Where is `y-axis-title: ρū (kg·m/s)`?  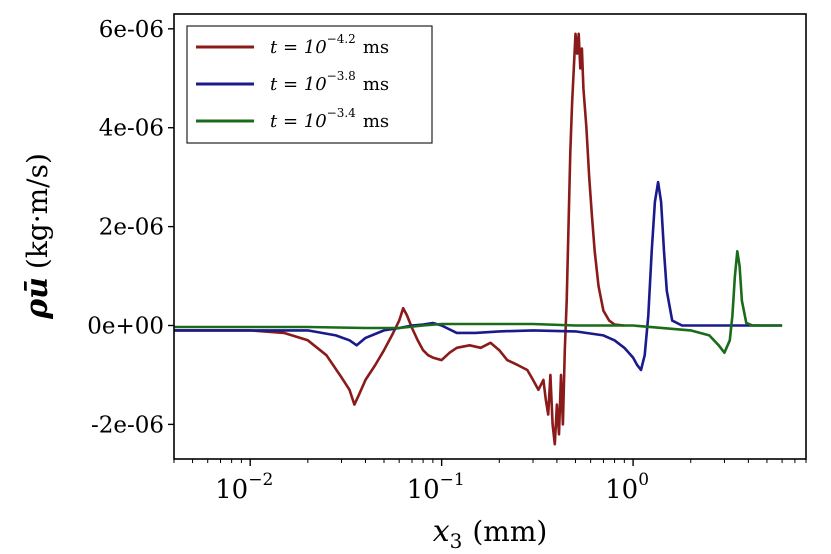 y-axis-title: ρū (kg·m/s) is located at coordinates (37, 236).